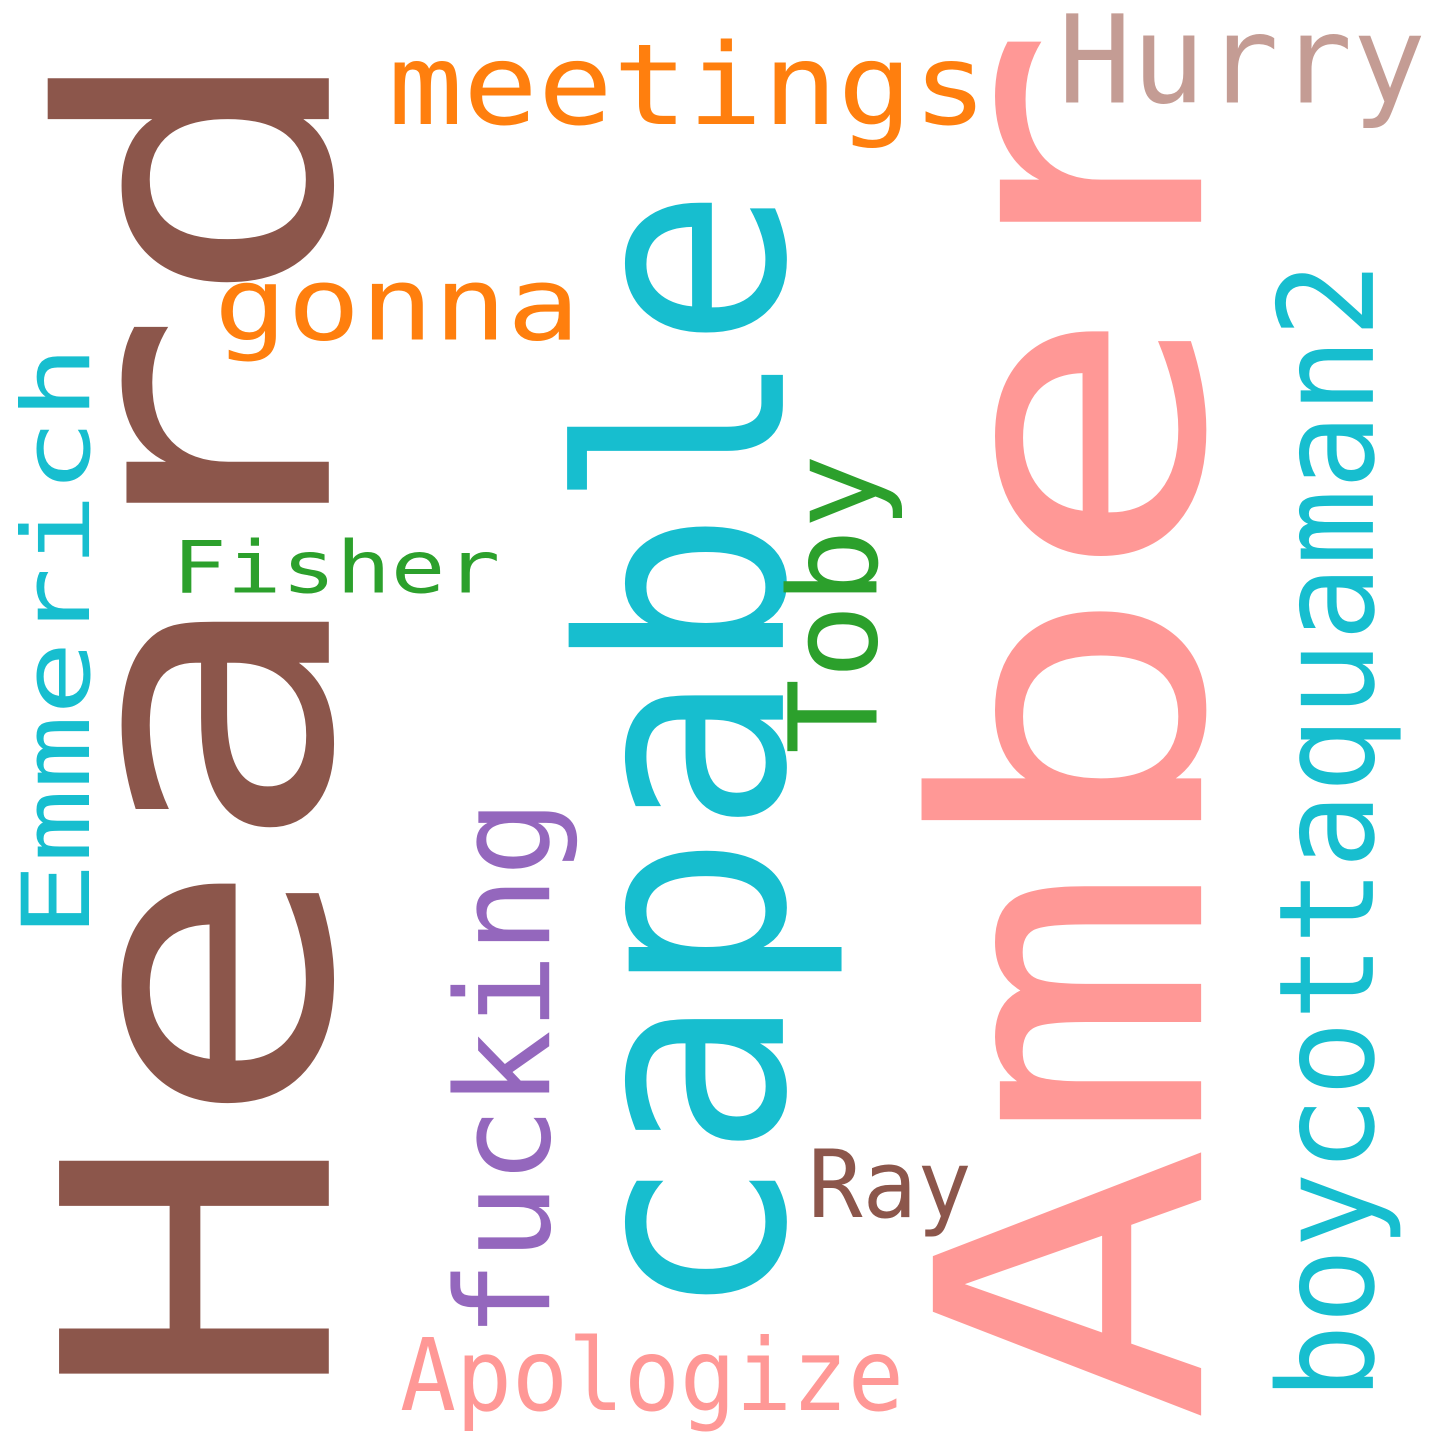 This screenshot has height=1440, width=1440. Describe the element at coordinates (652, 1375) in the screenshot. I see `word-apologize: Apologize` at that location.